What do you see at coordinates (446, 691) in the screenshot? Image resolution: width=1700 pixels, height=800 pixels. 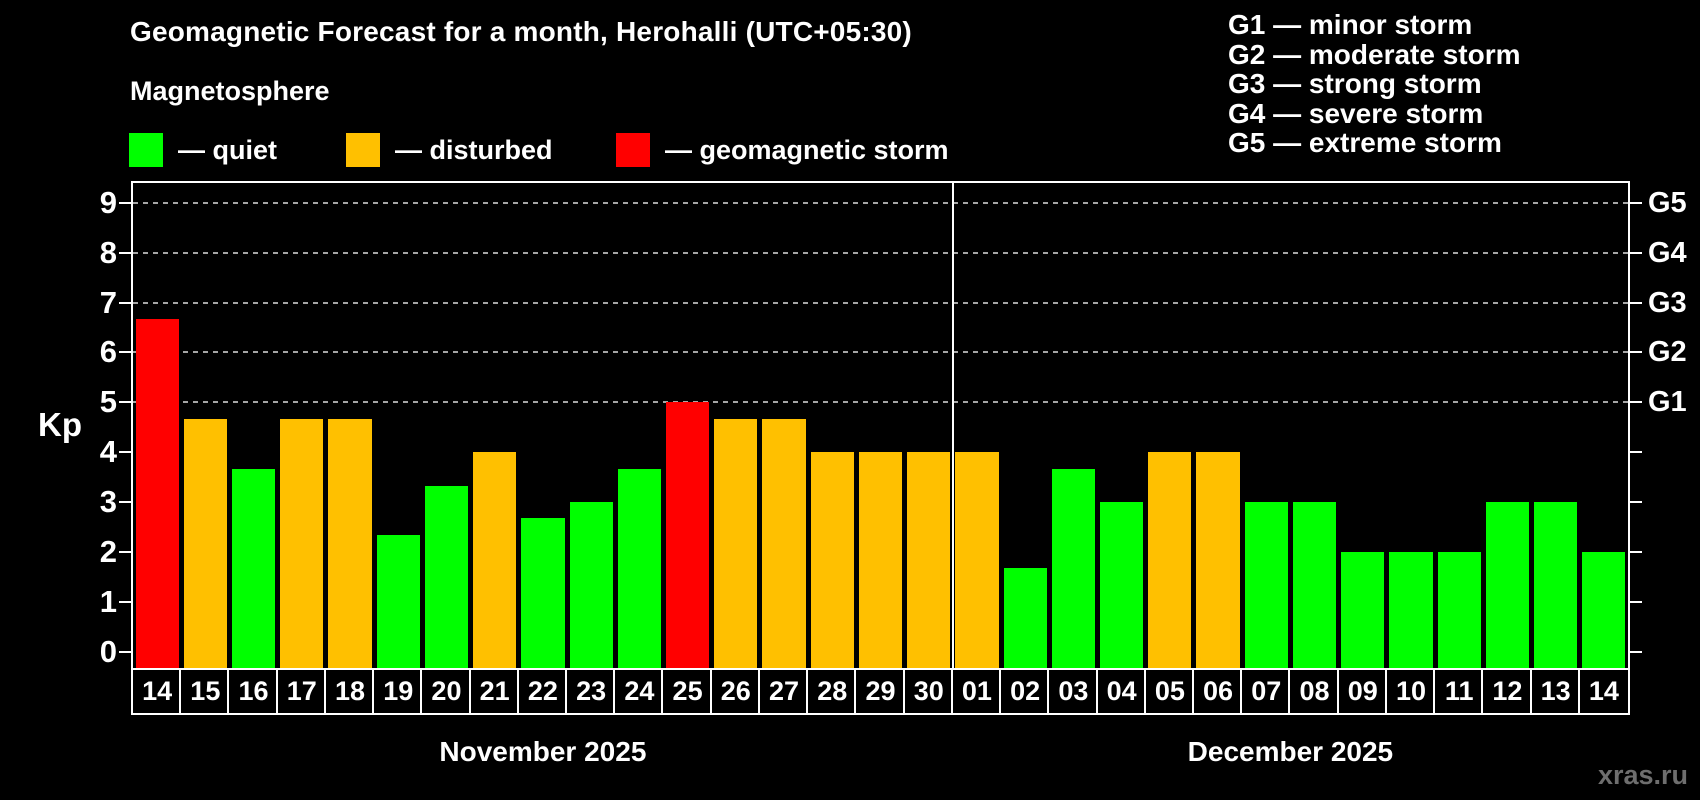 I see `day-label: 20` at bounding box center [446, 691].